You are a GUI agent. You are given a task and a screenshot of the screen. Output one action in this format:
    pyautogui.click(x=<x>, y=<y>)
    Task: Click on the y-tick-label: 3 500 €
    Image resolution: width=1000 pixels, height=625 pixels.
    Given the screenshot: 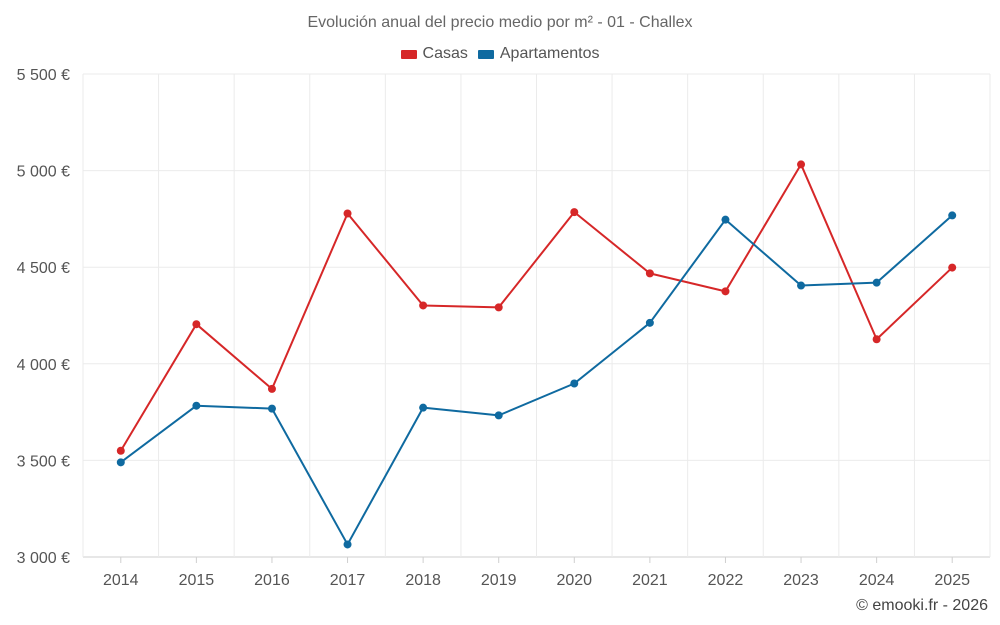 What is the action you would take?
    pyautogui.click(x=43, y=461)
    